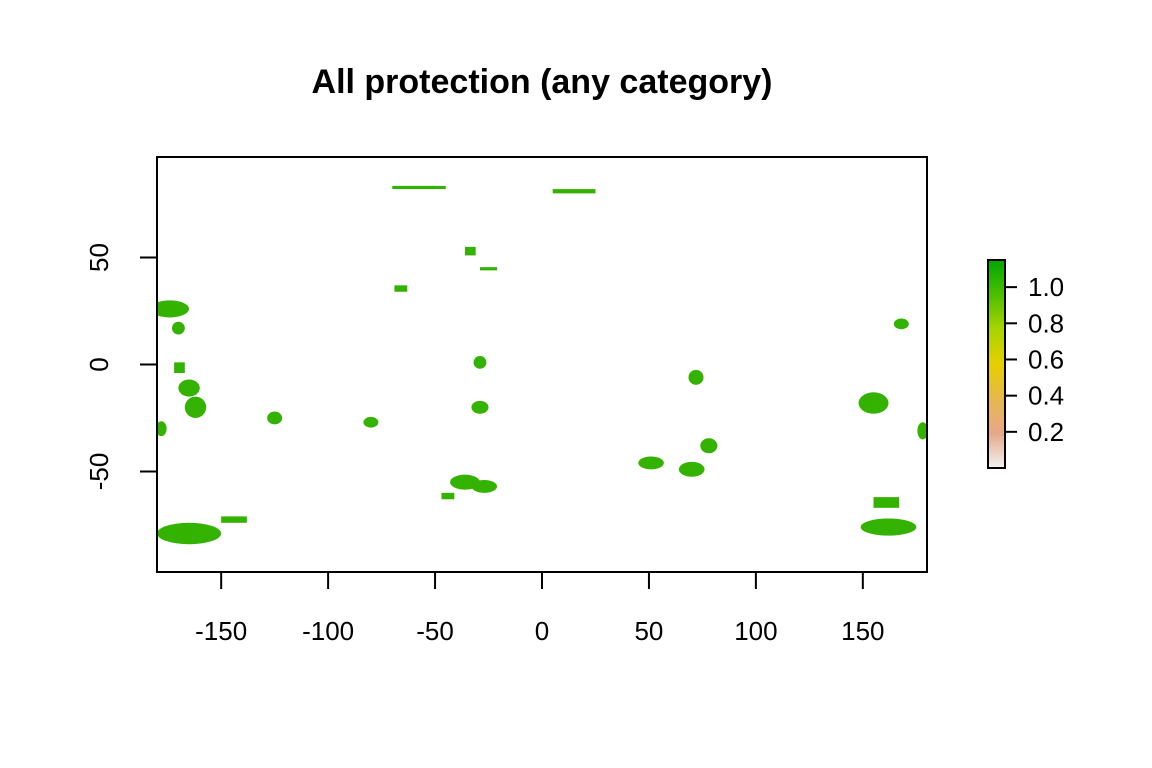 This screenshot has height=768, width=1152. Describe the element at coordinates (996, 364) in the screenshot. I see `legend-colorbar` at that location.